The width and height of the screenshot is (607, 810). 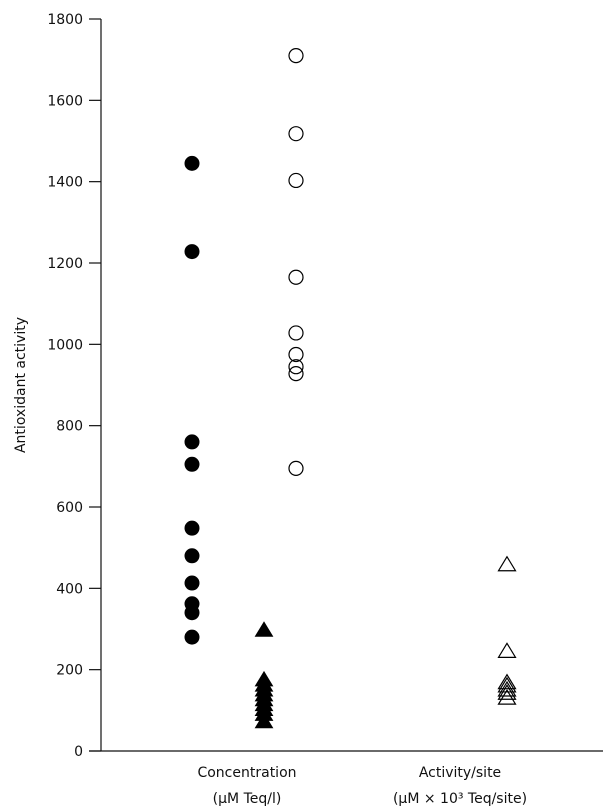 What do you see at coordinates (65, 101) in the screenshot?
I see `y-tick-label: 1600` at bounding box center [65, 101].